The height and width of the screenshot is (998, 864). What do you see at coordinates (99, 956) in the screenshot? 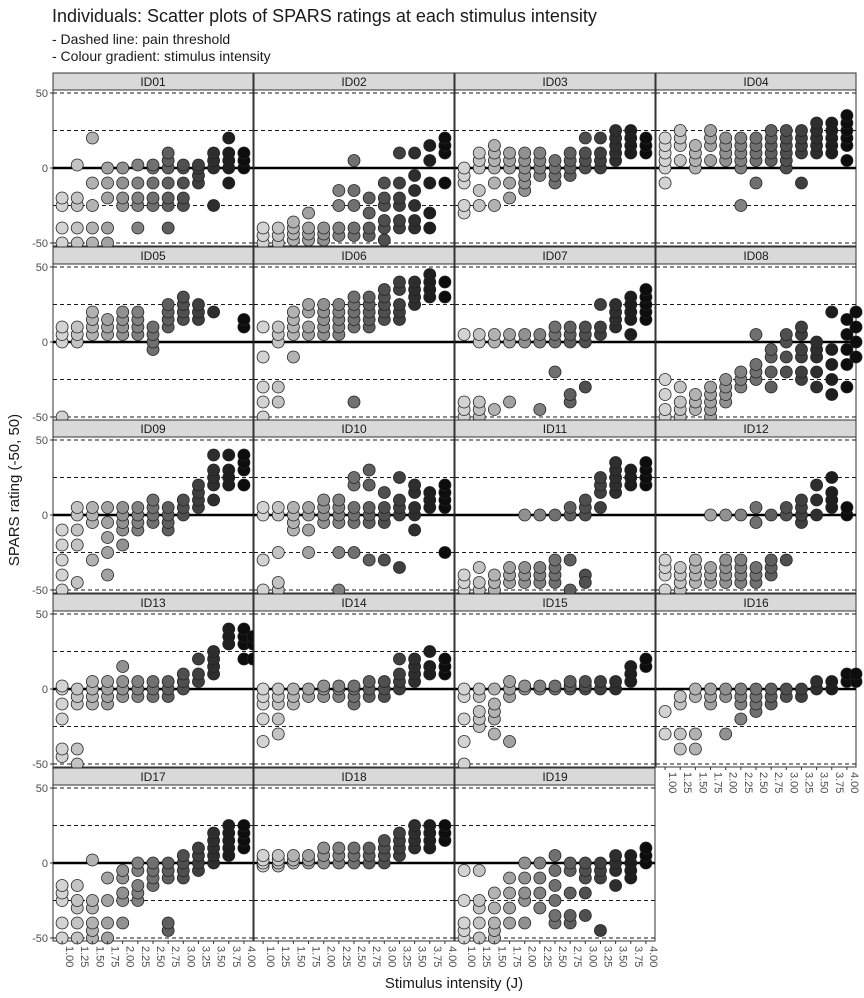
I see `x-tick-label: 1.50` at bounding box center [99, 956].